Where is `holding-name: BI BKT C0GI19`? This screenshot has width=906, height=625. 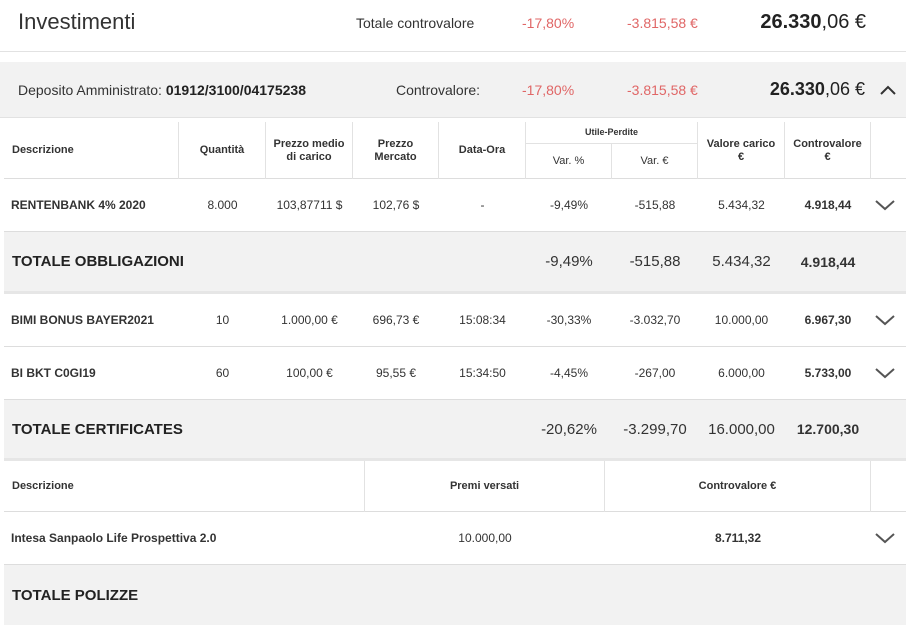 holding-name: BI BKT C0GI19 is located at coordinates (53, 373).